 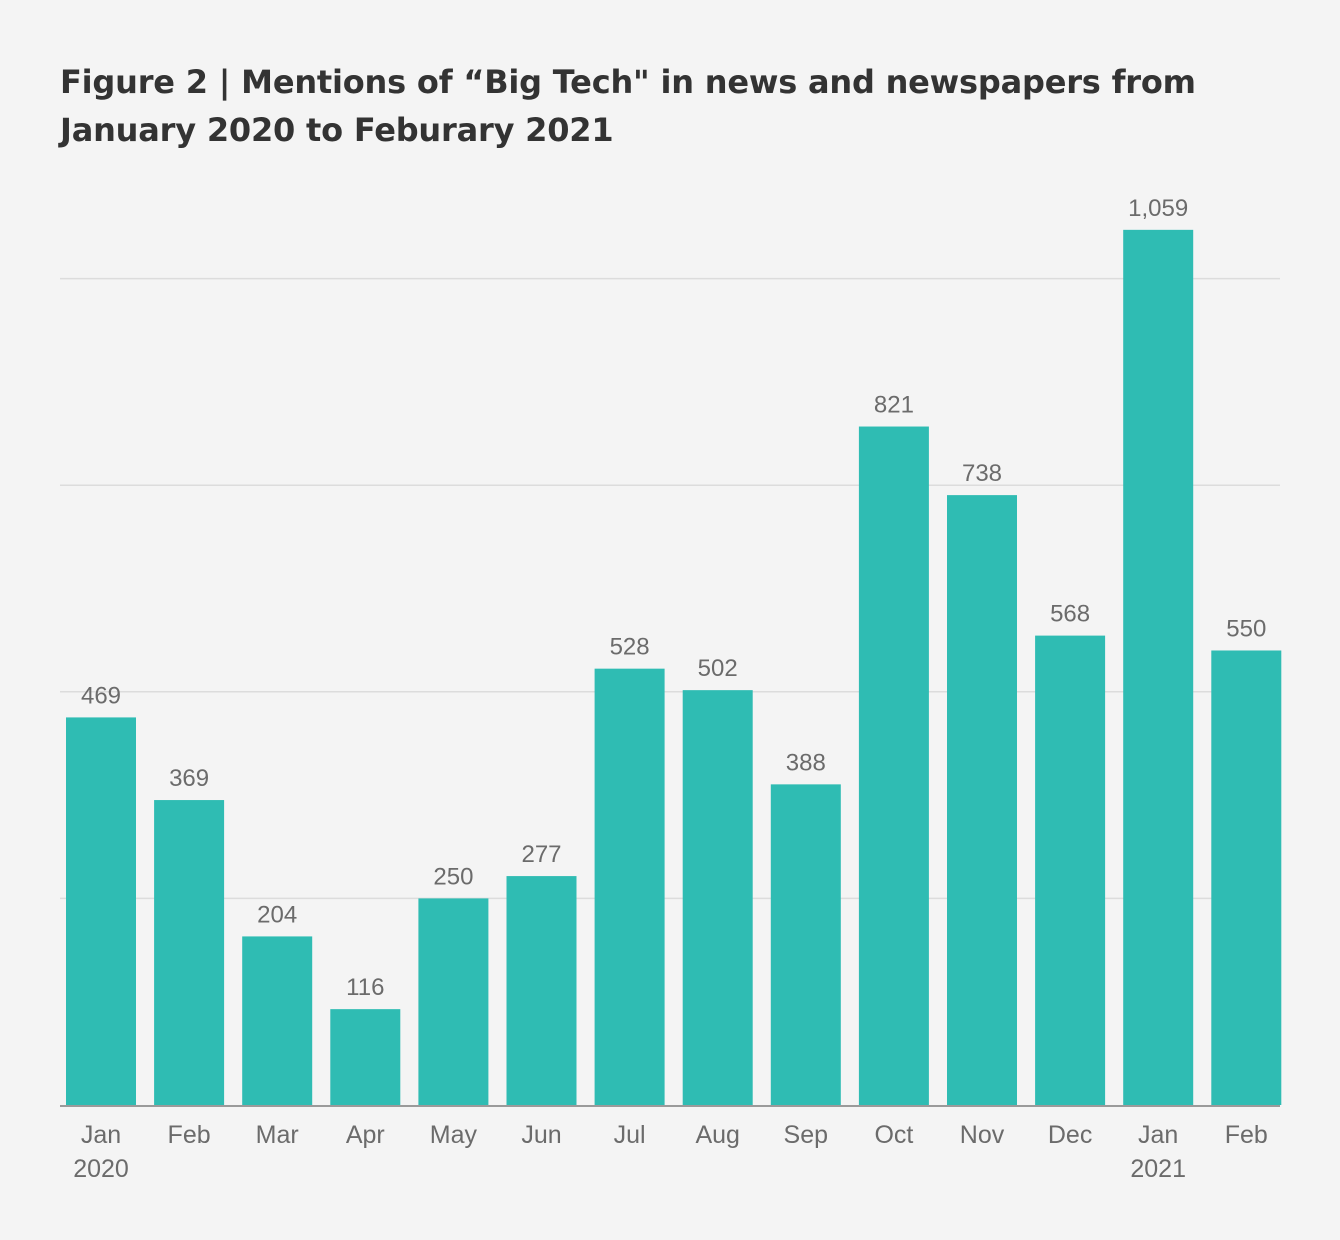 I want to click on tick-label-3: Apr, so click(x=365, y=1135).